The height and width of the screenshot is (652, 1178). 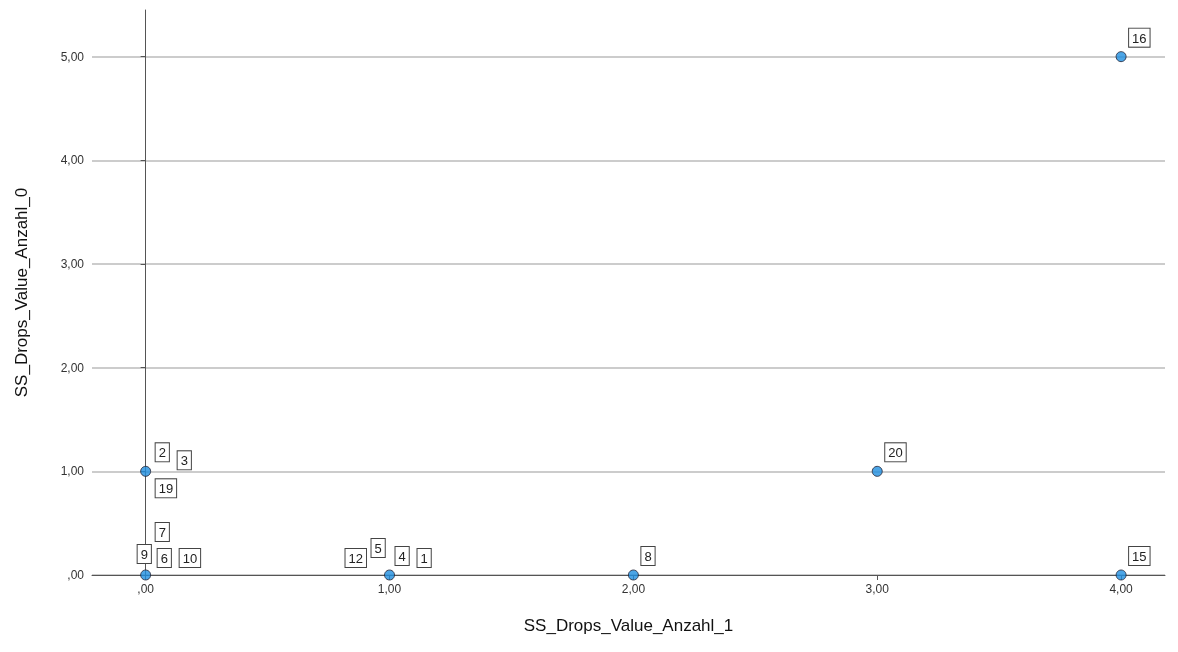 I want to click on y-tick-label: 4,00, so click(x=72, y=160).